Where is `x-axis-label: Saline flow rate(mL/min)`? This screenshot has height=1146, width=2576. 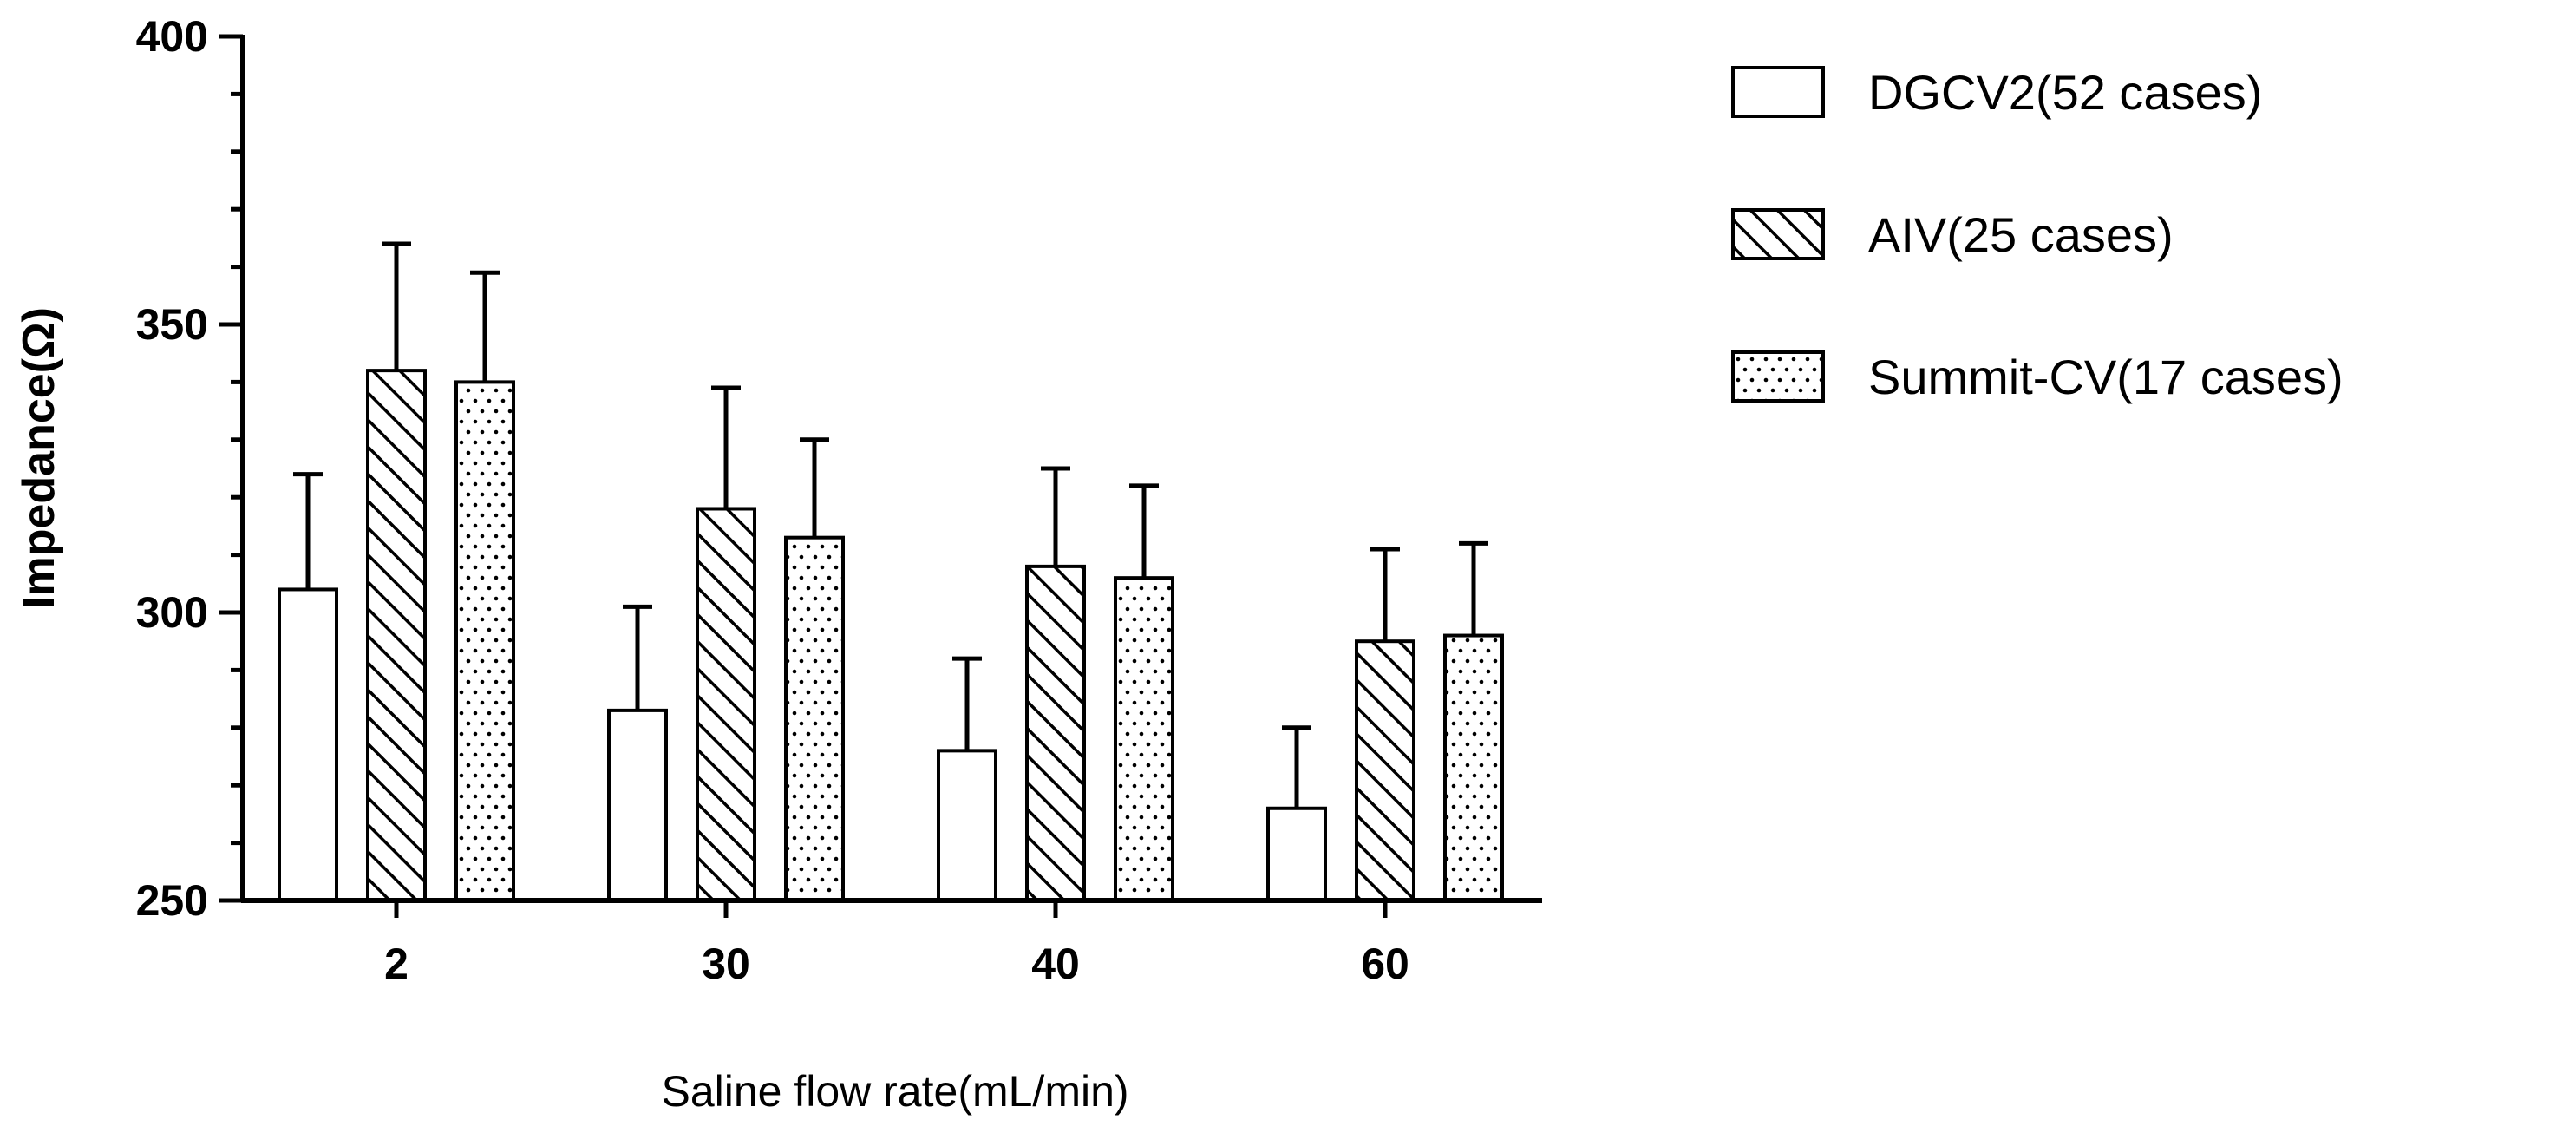 x-axis-label: Saline flow rate(mL/min) is located at coordinates (894, 1091).